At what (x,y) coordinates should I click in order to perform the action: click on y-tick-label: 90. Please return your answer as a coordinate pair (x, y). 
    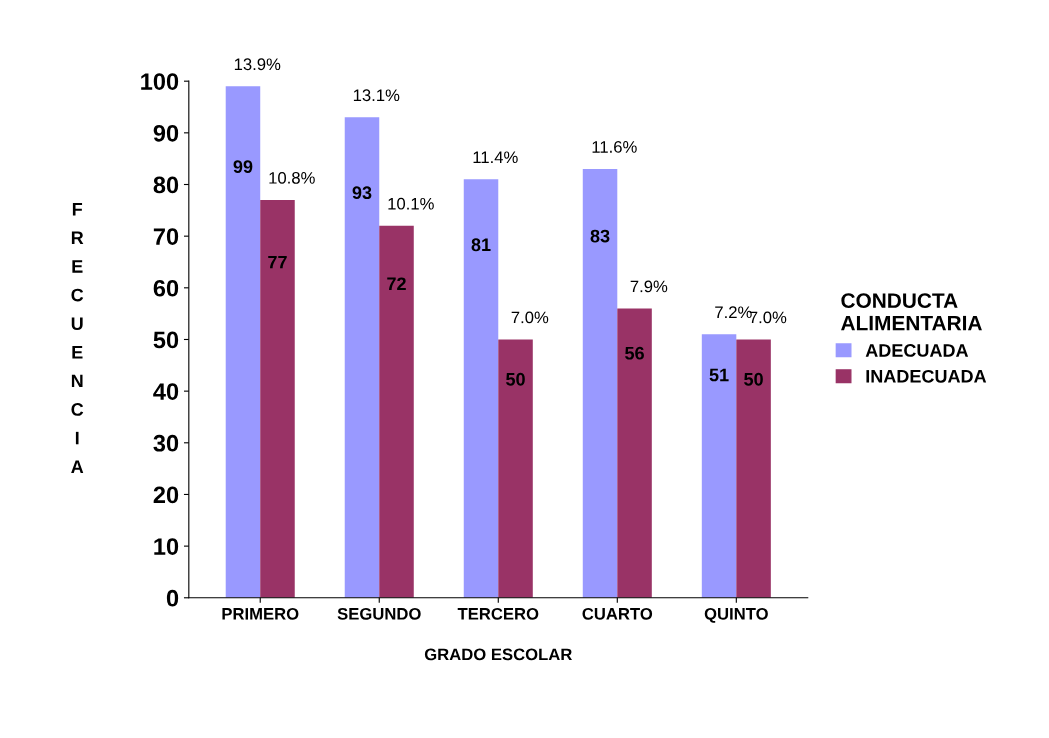
    Looking at the image, I should click on (166, 133).